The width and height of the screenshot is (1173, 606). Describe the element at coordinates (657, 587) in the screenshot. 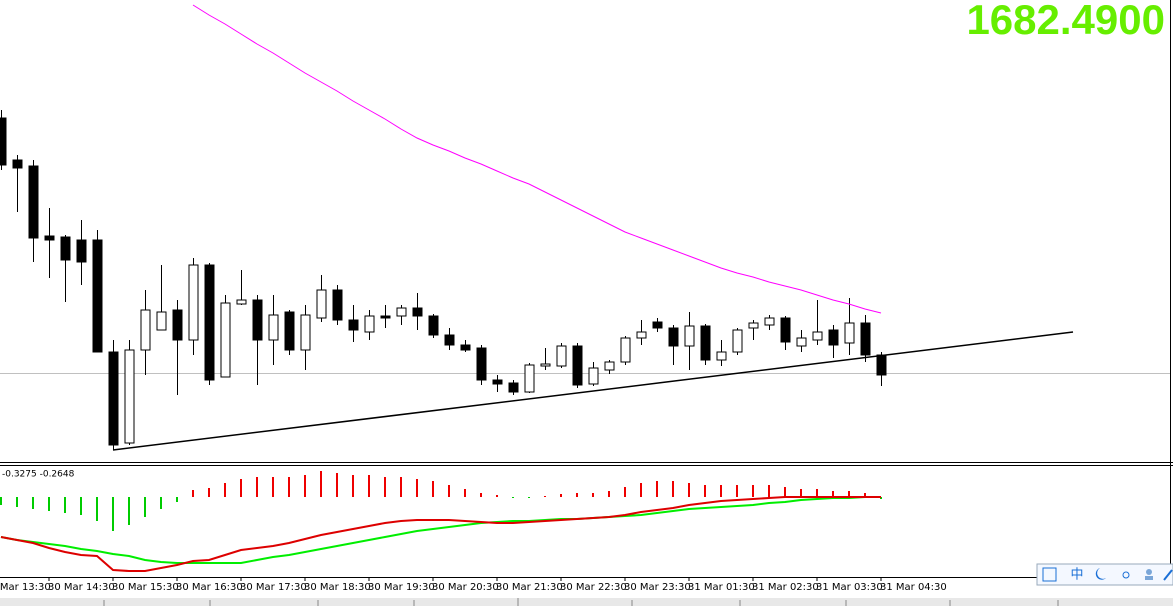

I see `x-tick-label: 30 Mar 23:30` at that location.